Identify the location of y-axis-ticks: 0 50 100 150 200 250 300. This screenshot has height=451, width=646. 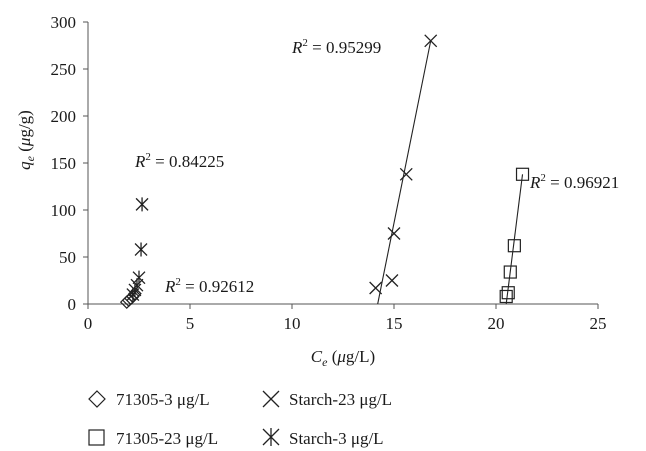
(69, 163).